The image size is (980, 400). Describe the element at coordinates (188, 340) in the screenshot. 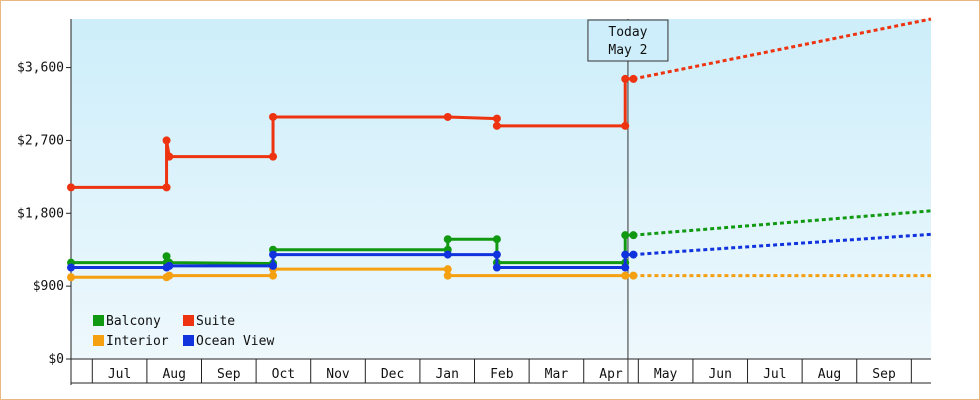

I see `legend-swatch-ocean-view` at that location.